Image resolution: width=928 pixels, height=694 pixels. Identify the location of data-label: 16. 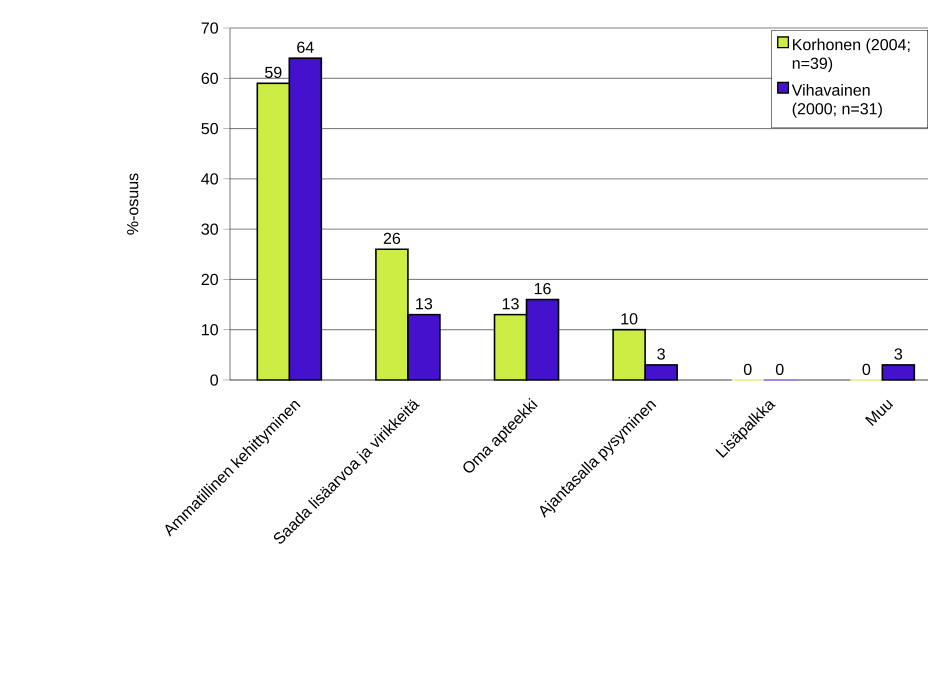
(542, 288).